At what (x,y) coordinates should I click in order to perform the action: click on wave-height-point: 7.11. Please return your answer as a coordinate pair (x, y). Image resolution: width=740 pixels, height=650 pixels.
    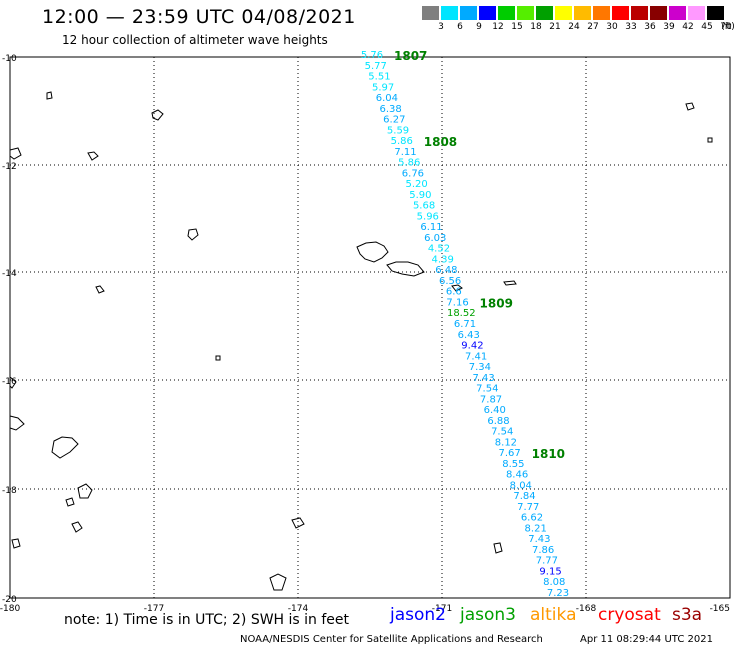
    Looking at the image, I should click on (405, 152).